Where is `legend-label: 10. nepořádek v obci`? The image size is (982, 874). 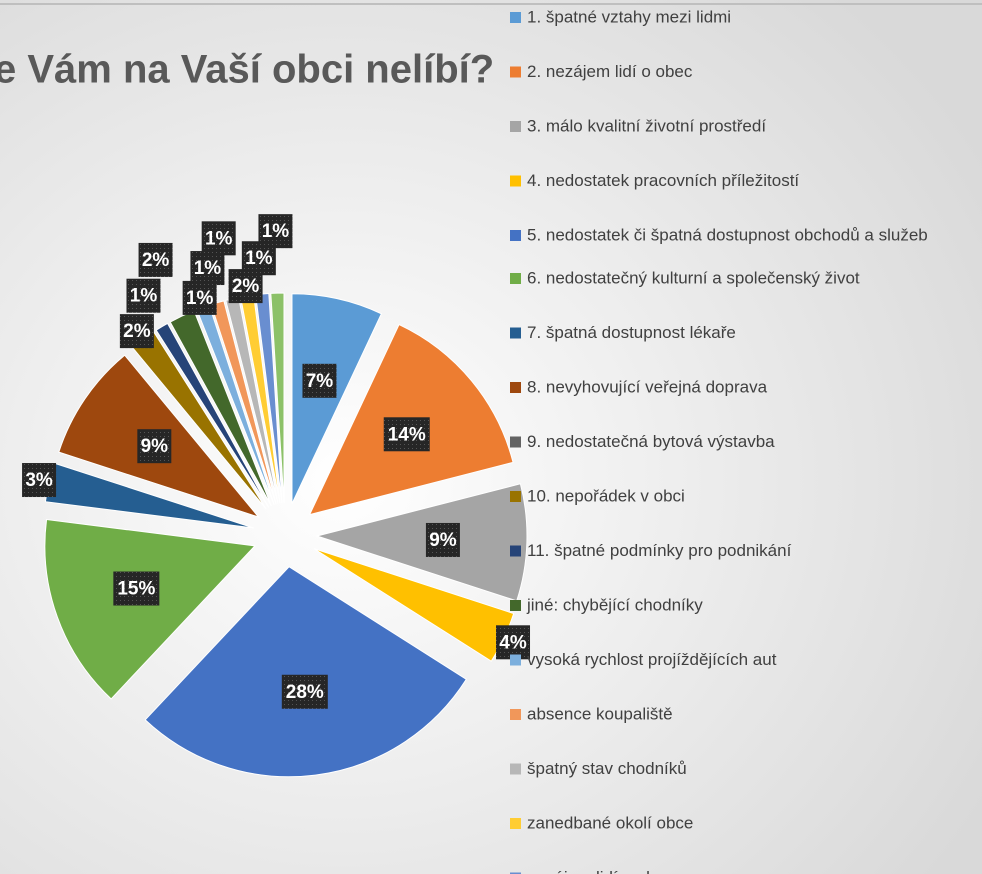 legend-label: 10. nepořádek v obci is located at coordinates (606, 495).